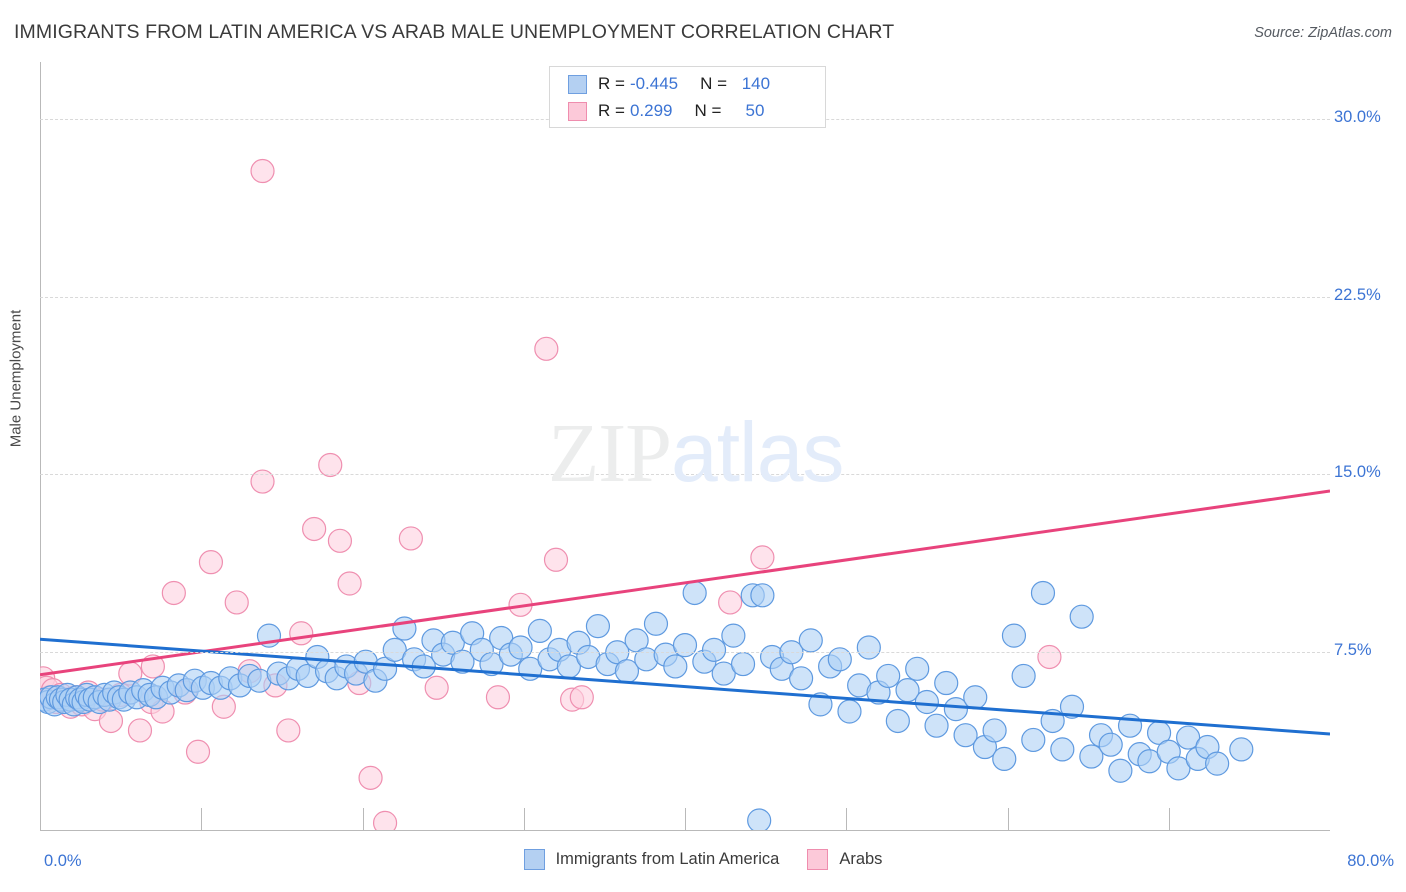  I want to click on x-tick-label-max: 80.0%, so click(1370, 861).